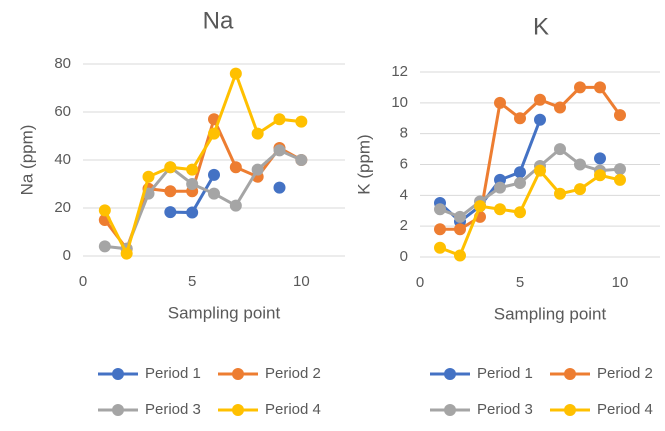 The height and width of the screenshot is (431, 665). Describe the element at coordinates (62, 63) in the screenshot. I see `y-tick-label: 80` at that location.